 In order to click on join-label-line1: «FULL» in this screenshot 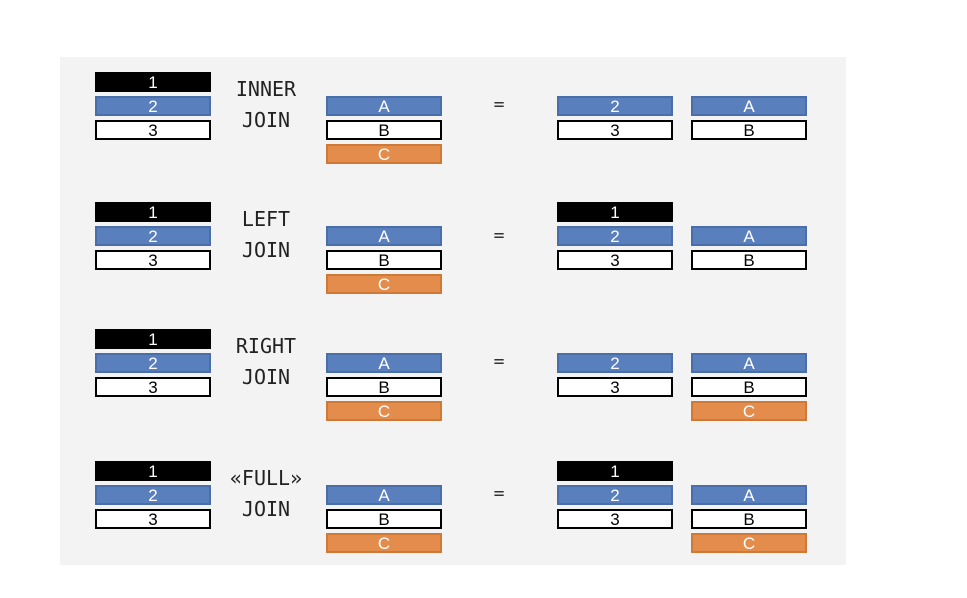, I will do `click(266, 478)`.